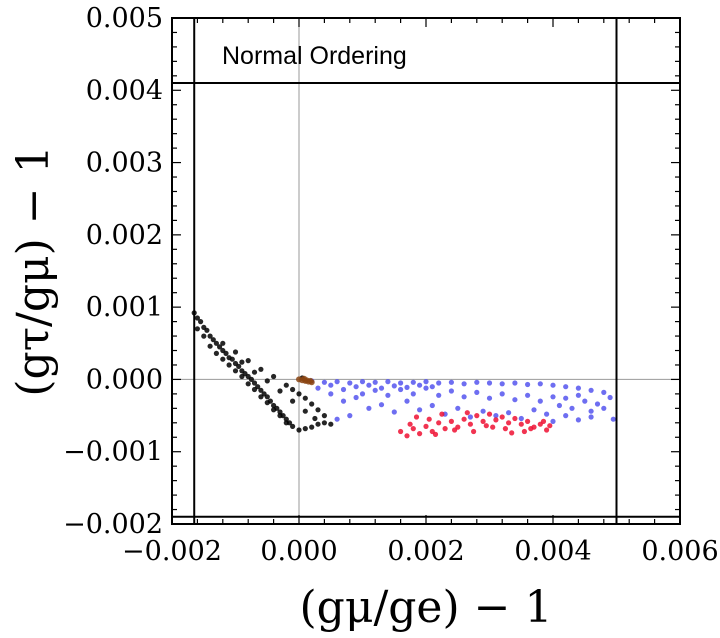 The height and width of the screenshot is (638, 720). What do you see at coordinates (679, 551) in the screenshot?
I see `x-tick-label: 0.006` at bounding box center [679, 551].